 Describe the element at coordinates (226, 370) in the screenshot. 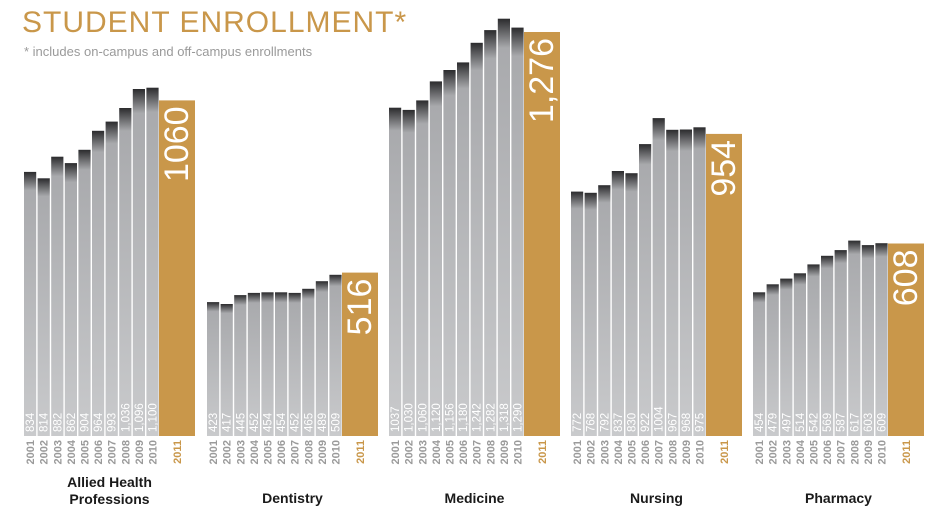

I see `bar-dentistry-2002` at that location.